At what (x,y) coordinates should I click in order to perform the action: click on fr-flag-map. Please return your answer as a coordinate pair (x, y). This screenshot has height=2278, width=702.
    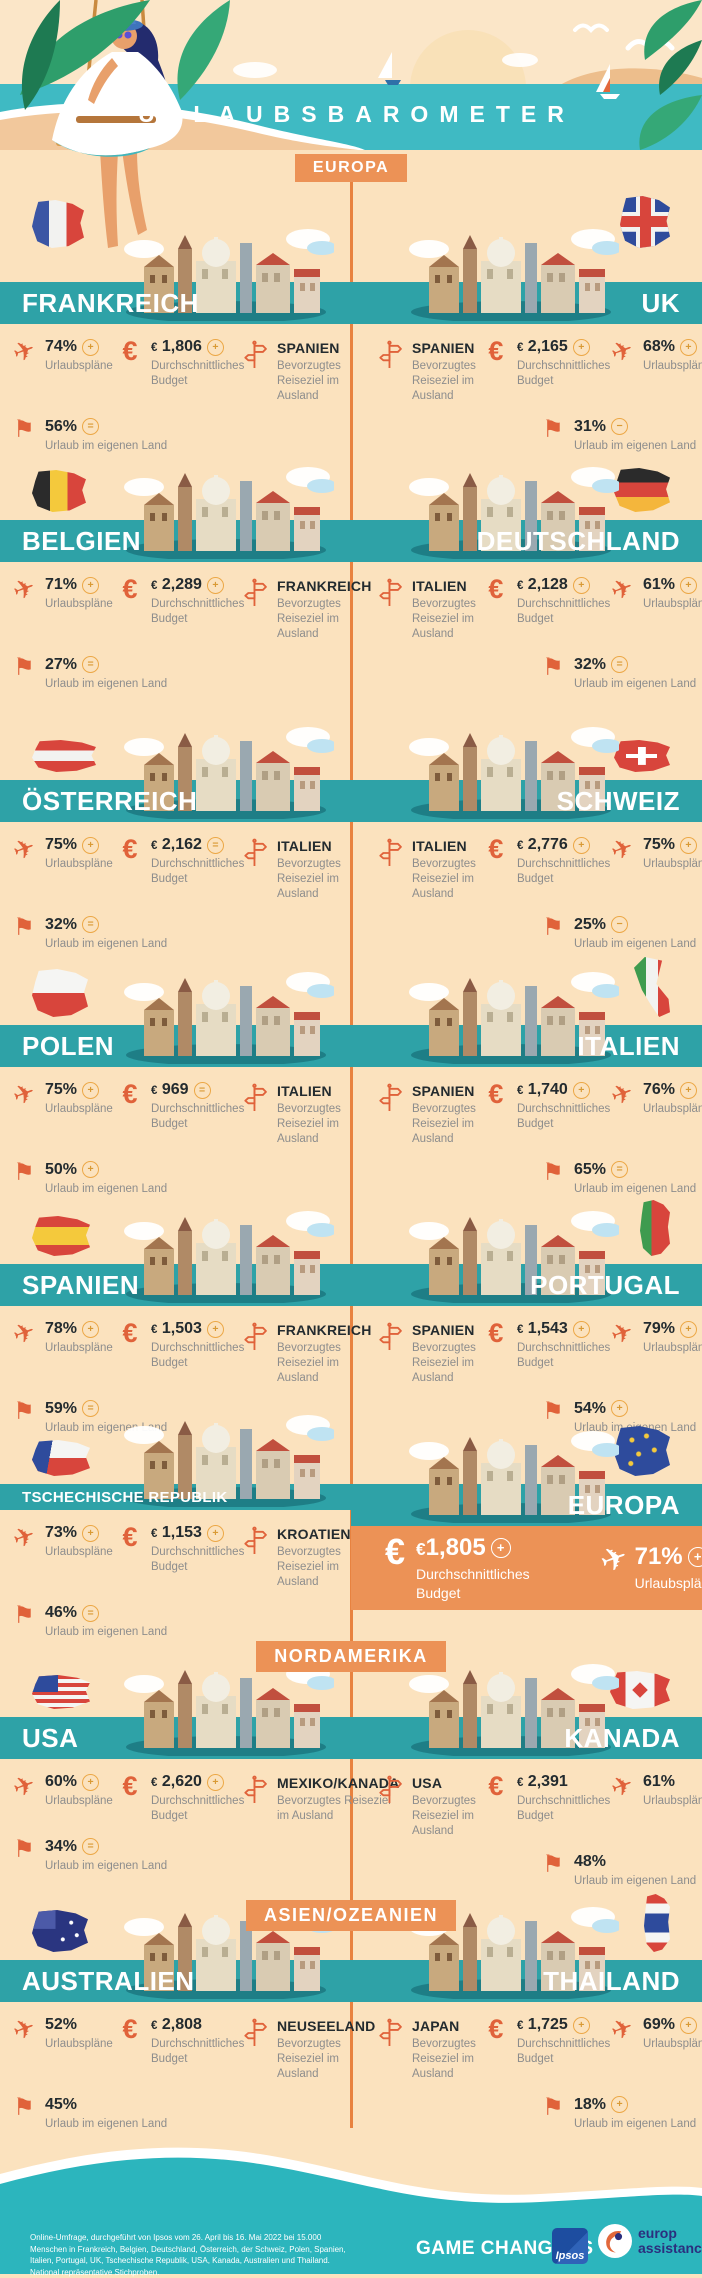
    Looking at the image, I should click on (58, 224).